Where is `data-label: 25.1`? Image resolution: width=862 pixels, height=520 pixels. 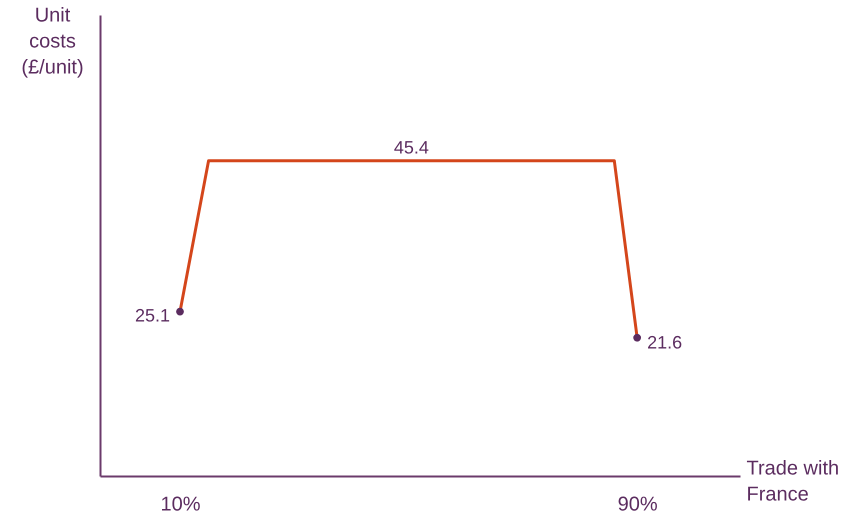 data-label: 25.1 is located at coordinates (152, 316).